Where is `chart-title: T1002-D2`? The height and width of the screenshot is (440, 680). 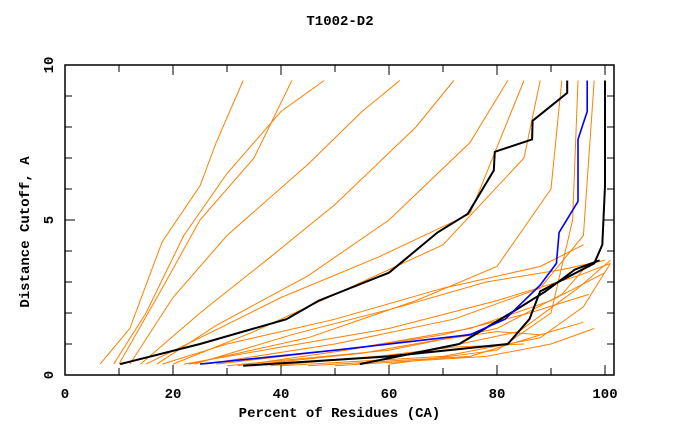 chart-title: T1002-D2 is located at coordinates (340, 22).